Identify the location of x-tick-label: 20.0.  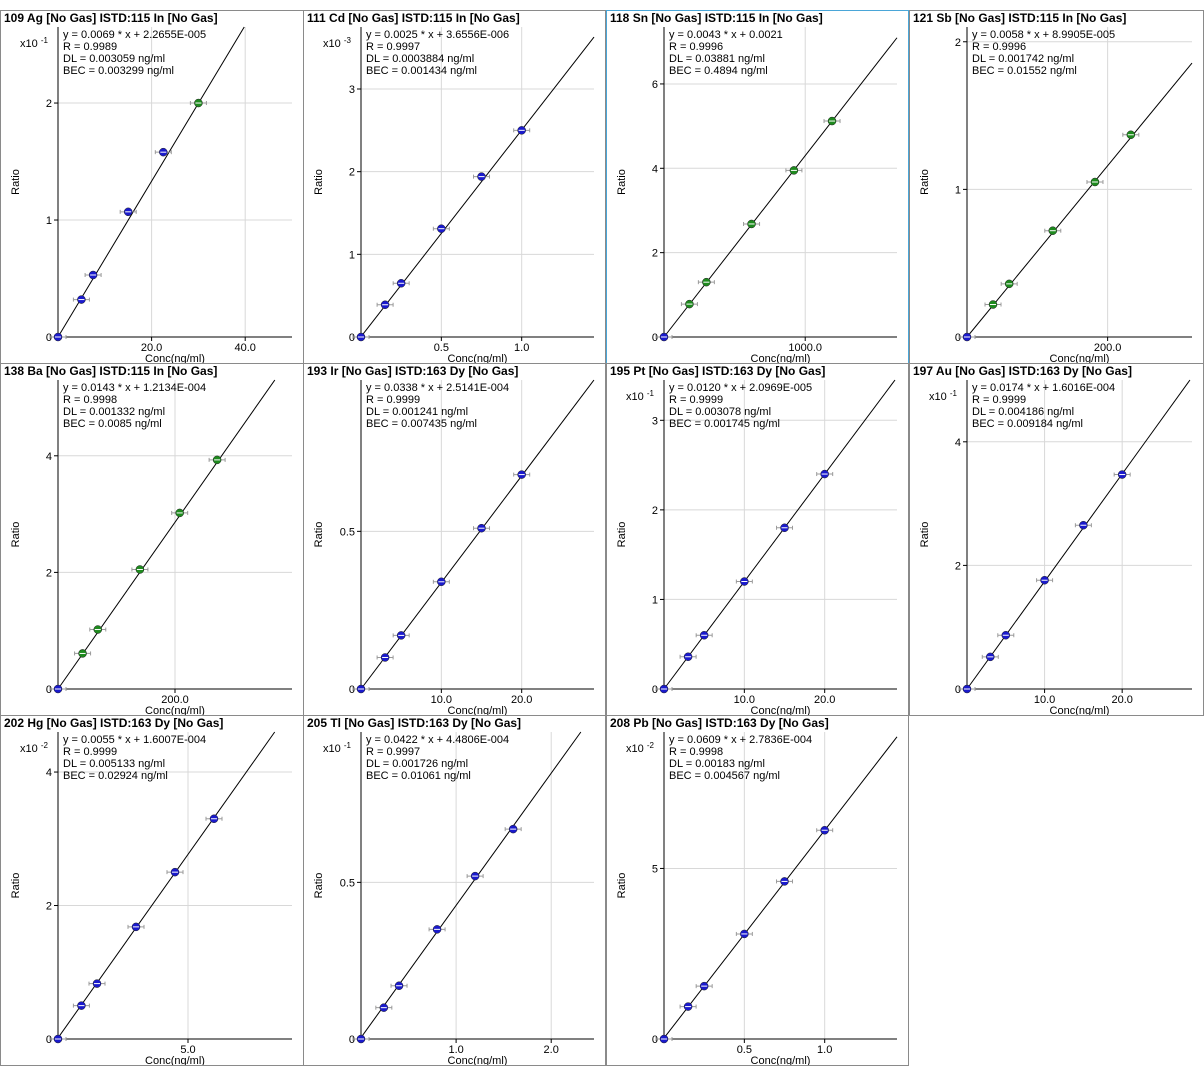
(824, 700).